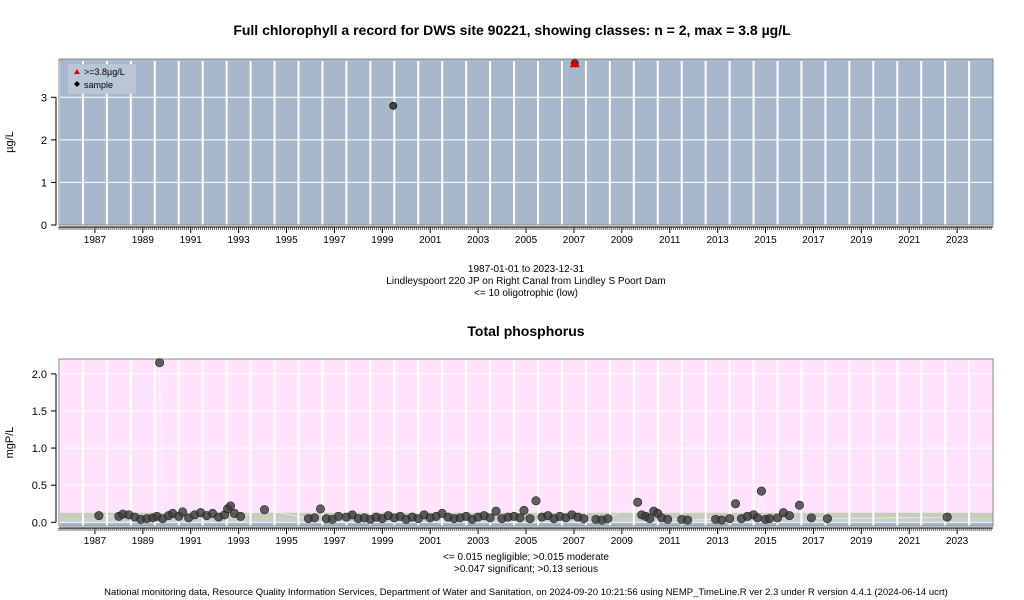 This screenshot has height=600, width=1024. What do you see at coordinates (77, 84) in the screenshot?
I see `legend-diamond-icon` at bounding box center [77, 84].